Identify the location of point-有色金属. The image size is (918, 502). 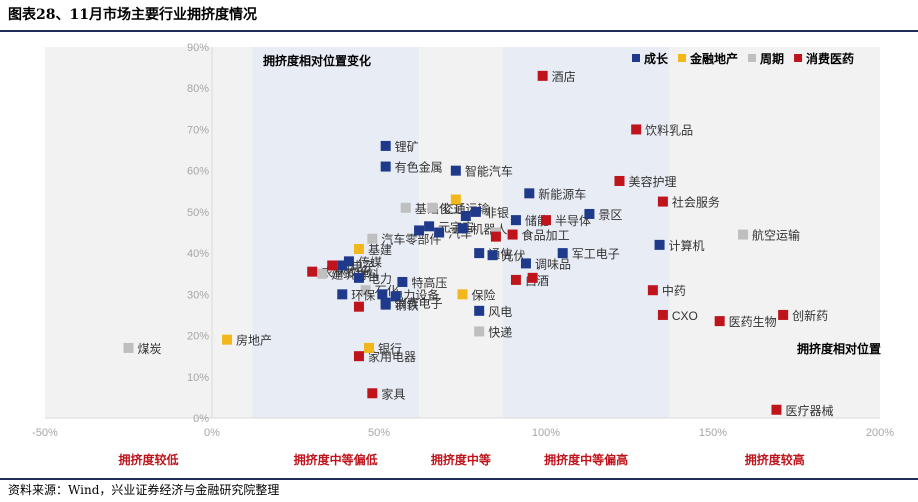
(385, 166).